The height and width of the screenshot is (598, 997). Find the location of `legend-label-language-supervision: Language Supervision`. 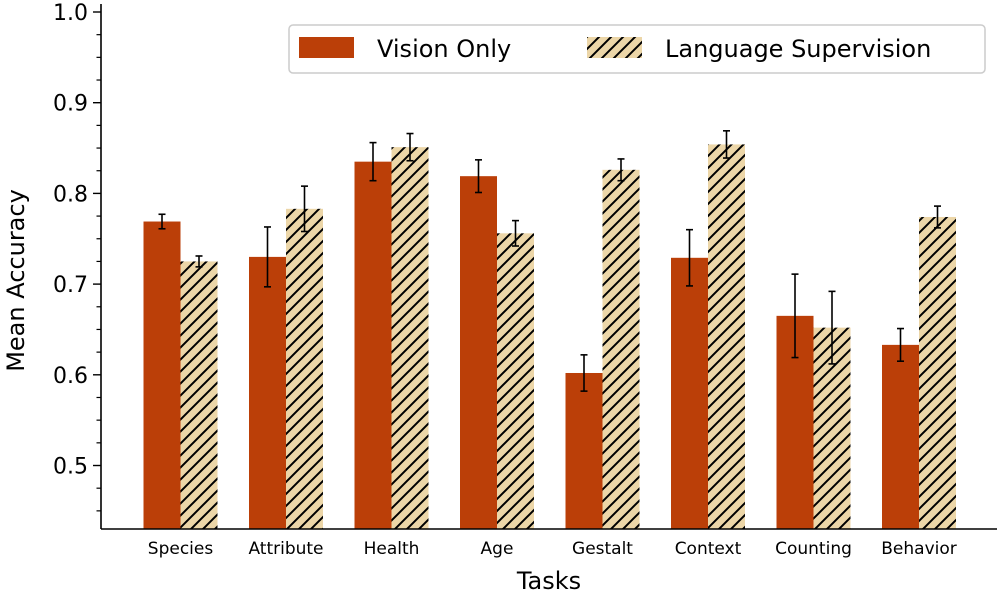

legend-label-language-supervision: Language Supervision is located at coordinates (798, 49).